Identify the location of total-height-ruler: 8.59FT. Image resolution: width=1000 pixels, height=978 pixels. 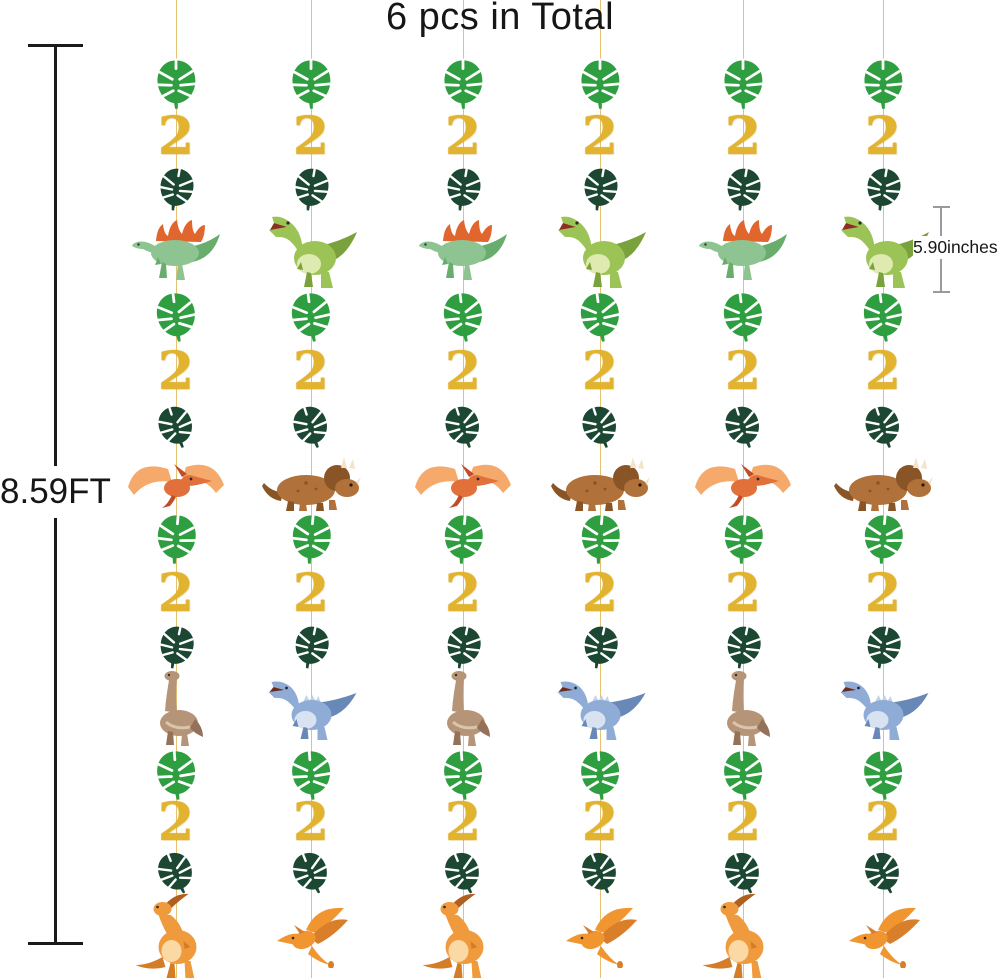
(55, 489).